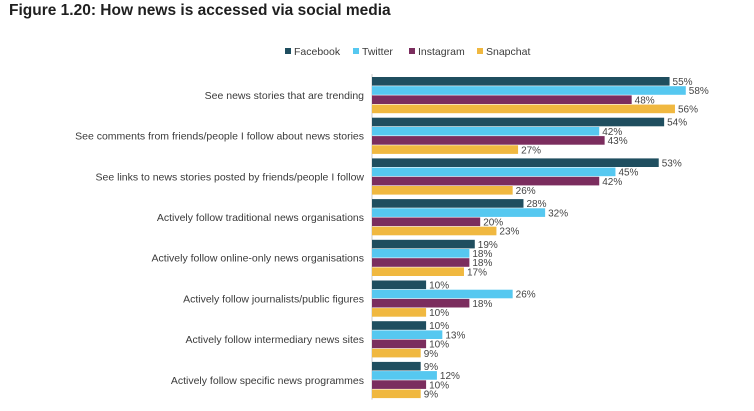 The height and width of the screenshot is (411, 754). I want to click on value-label-instagram: 42%, so click(612, 182).